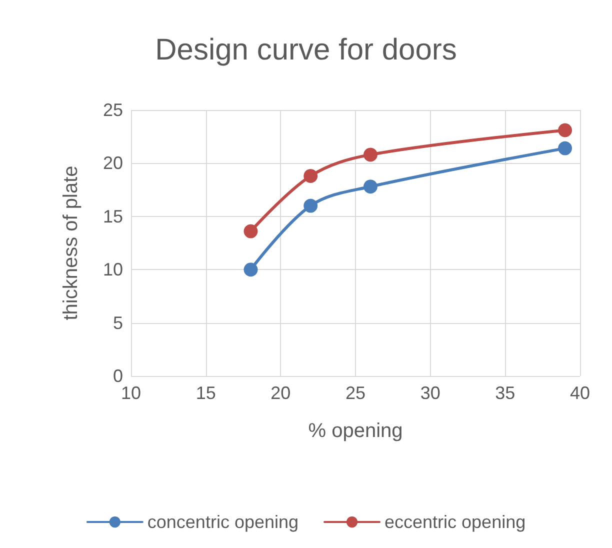 The image size is (612, 548). I want to click on x-tick-label: 40, so click(580, 393).